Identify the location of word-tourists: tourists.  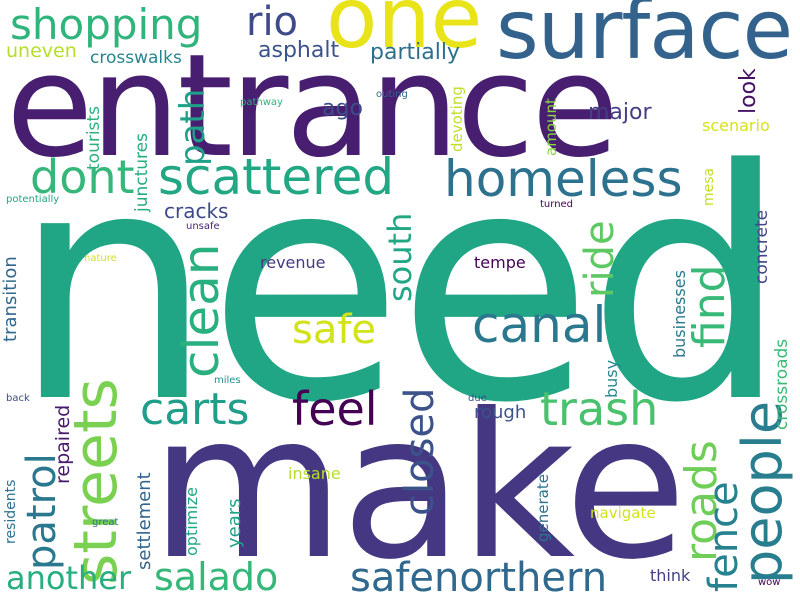
(94, 138).